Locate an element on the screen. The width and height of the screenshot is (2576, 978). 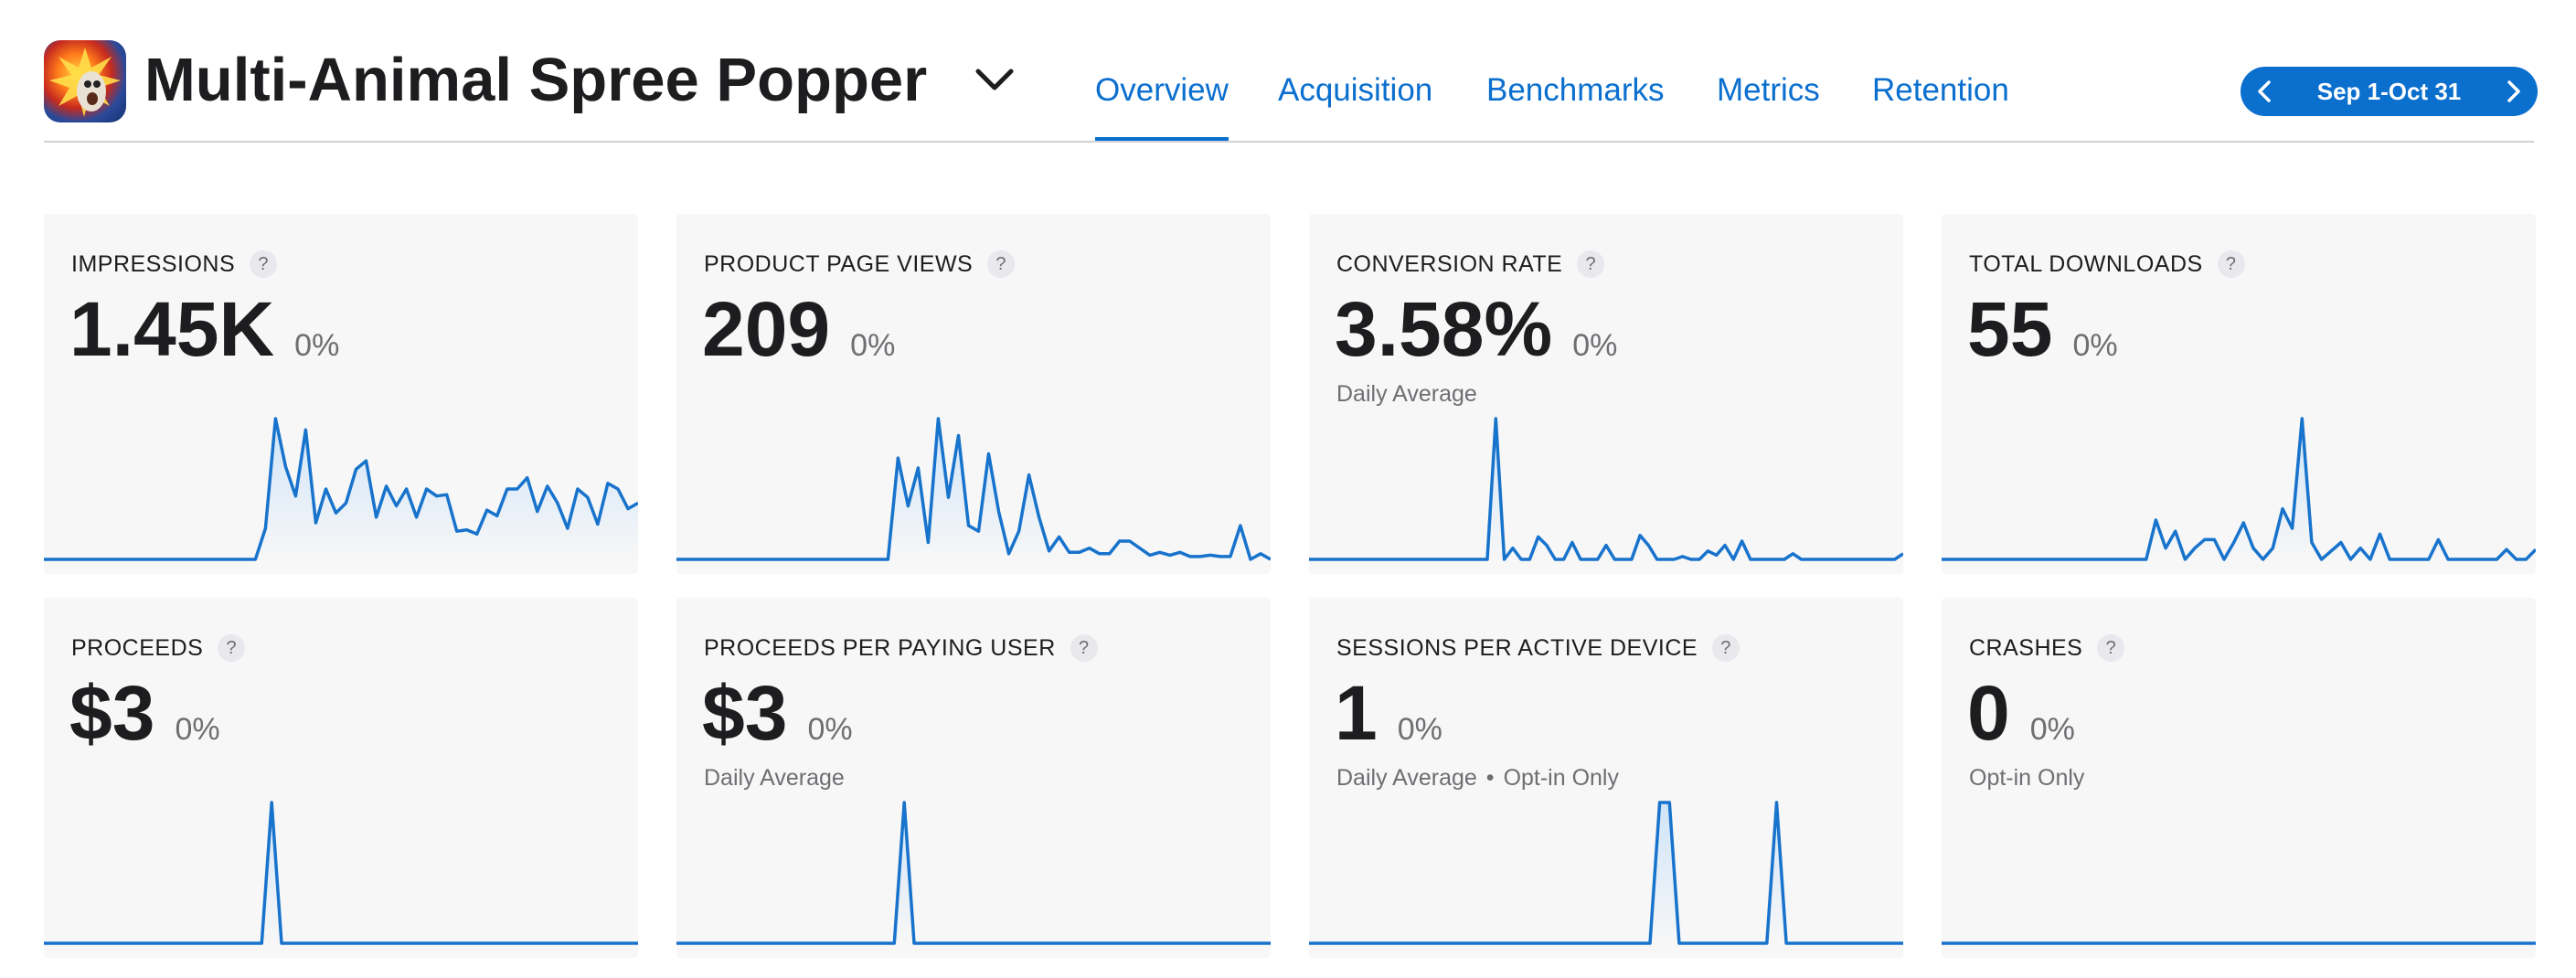
metric-card-total-downloads: TOTAL DOWNLOADS? 55 0% is located at coordinates (2239, 394).